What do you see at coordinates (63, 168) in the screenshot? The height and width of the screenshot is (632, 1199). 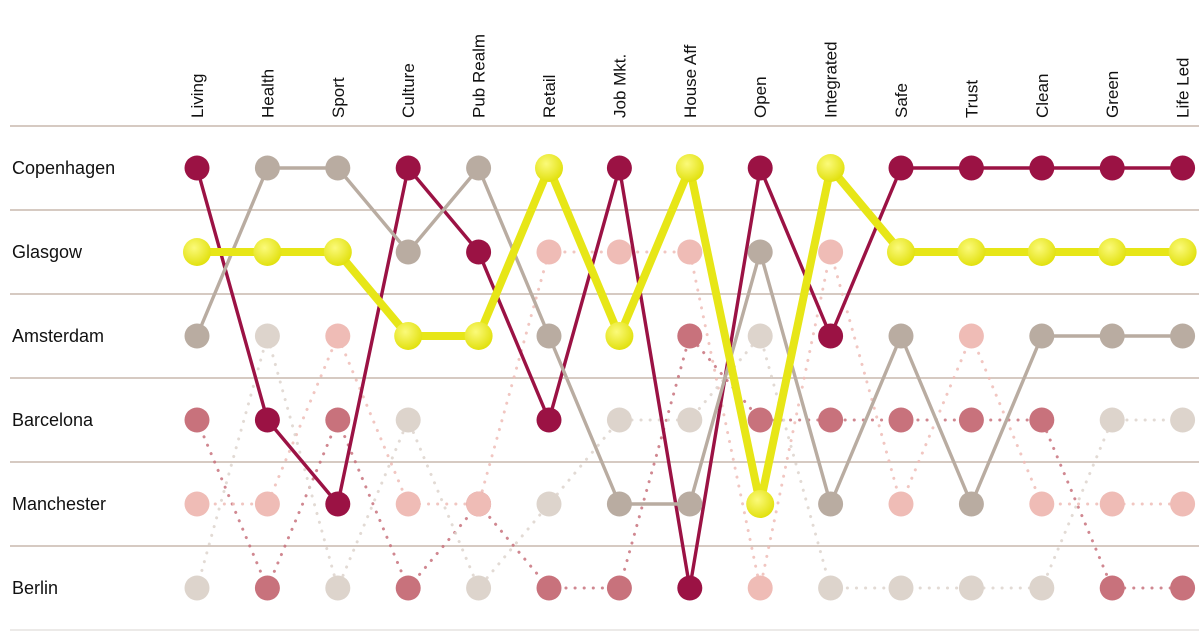 I see `row-label-copenhagen: Copenhagen` at bounding box center [63, 168].